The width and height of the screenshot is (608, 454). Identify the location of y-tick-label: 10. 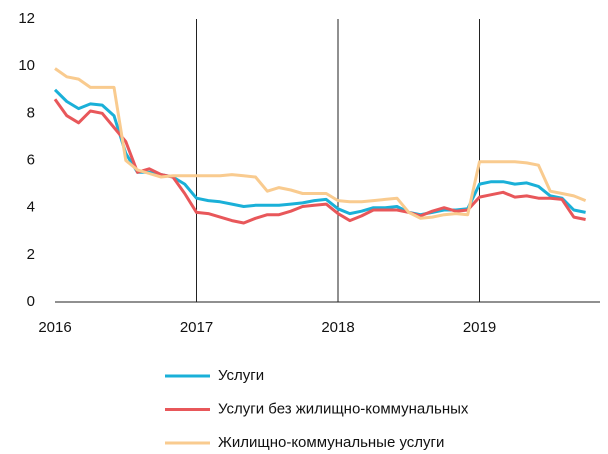
(26, 65).